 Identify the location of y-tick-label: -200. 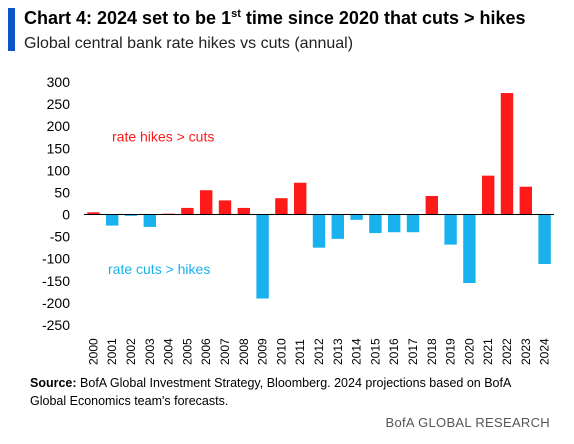
(56, 303).